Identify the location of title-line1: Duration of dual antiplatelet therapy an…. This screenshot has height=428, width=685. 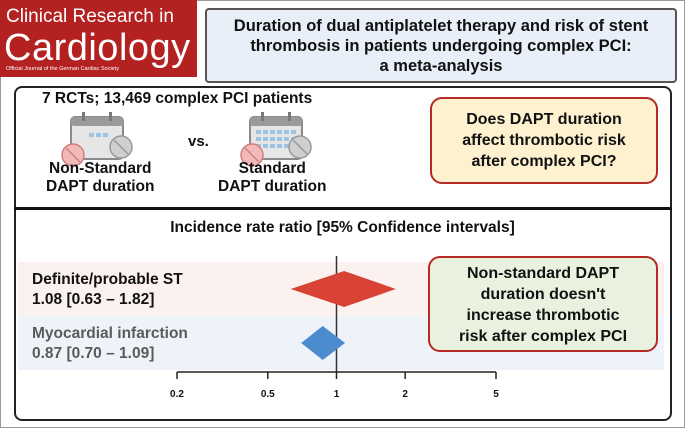
(441, 26).